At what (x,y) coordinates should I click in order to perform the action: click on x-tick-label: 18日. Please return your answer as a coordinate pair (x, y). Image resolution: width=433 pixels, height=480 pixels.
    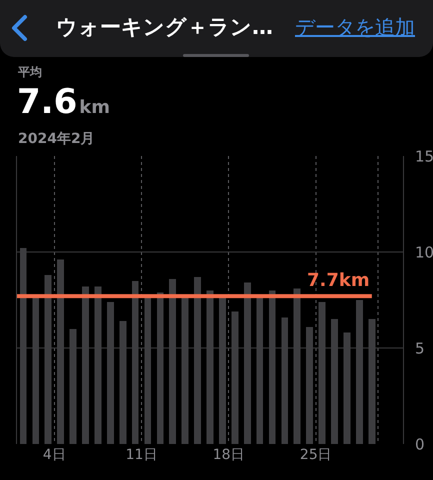
    Looking at the image, I should click on (228, 455).